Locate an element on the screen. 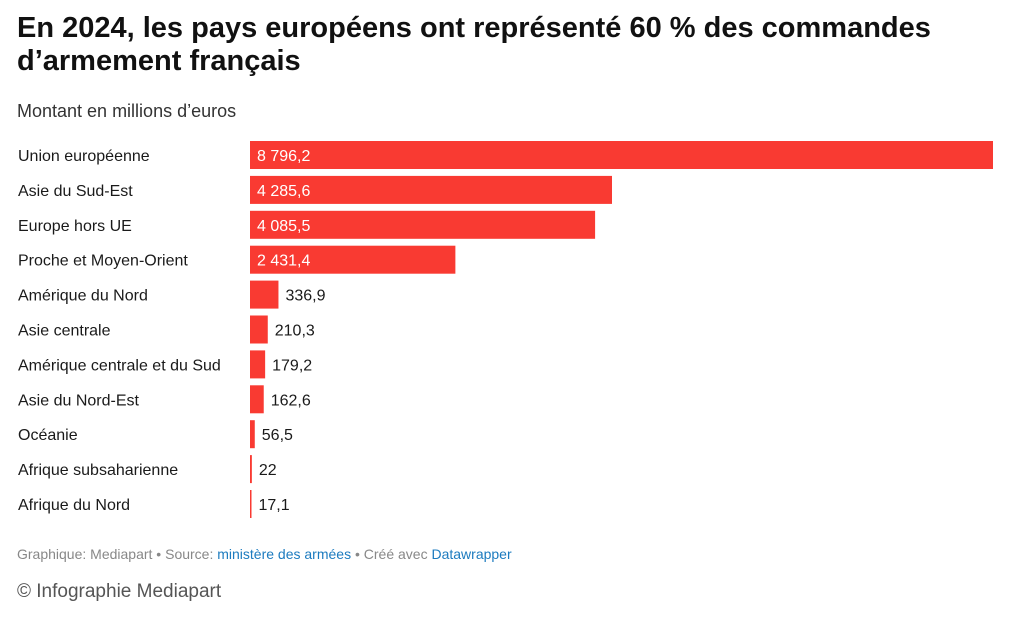 Image resolution: width=1023 pixels, height=618 pixels. value-label: 22 is located at coordinates (268, 470).